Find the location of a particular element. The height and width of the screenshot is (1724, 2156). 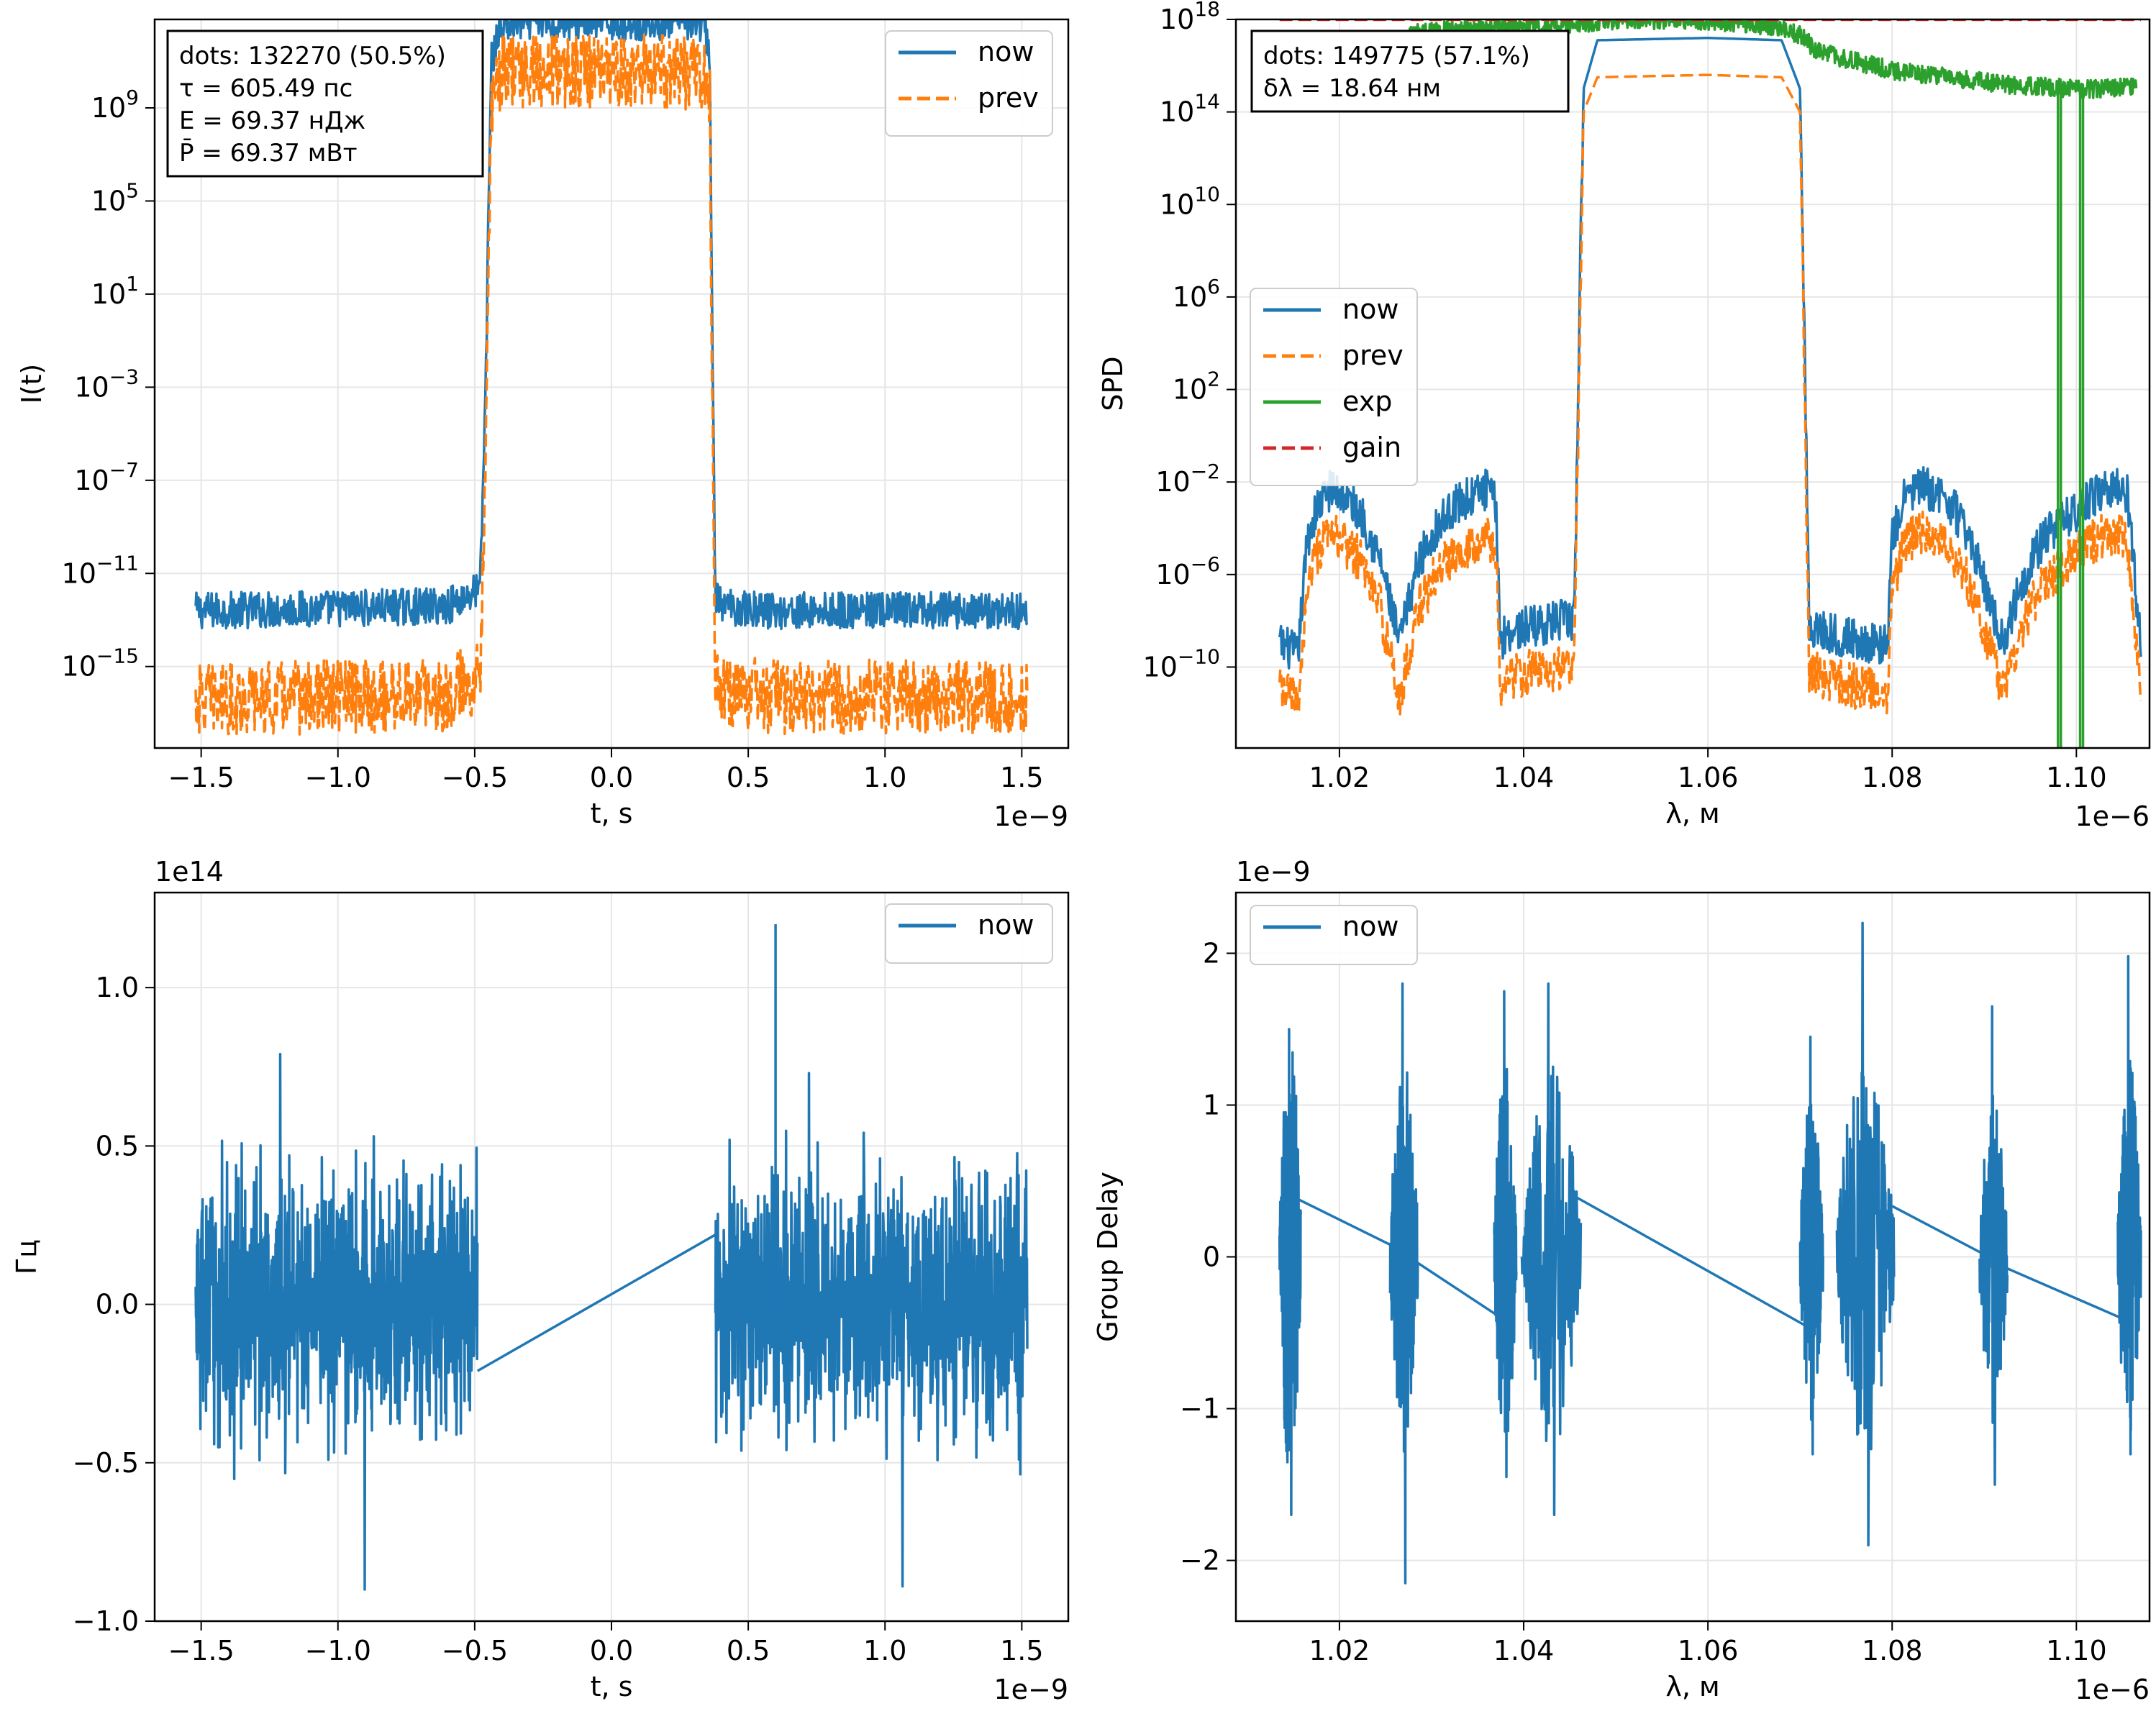

y-tick-label: 10⁻¹⁵ is located at coordinates (100, 663).